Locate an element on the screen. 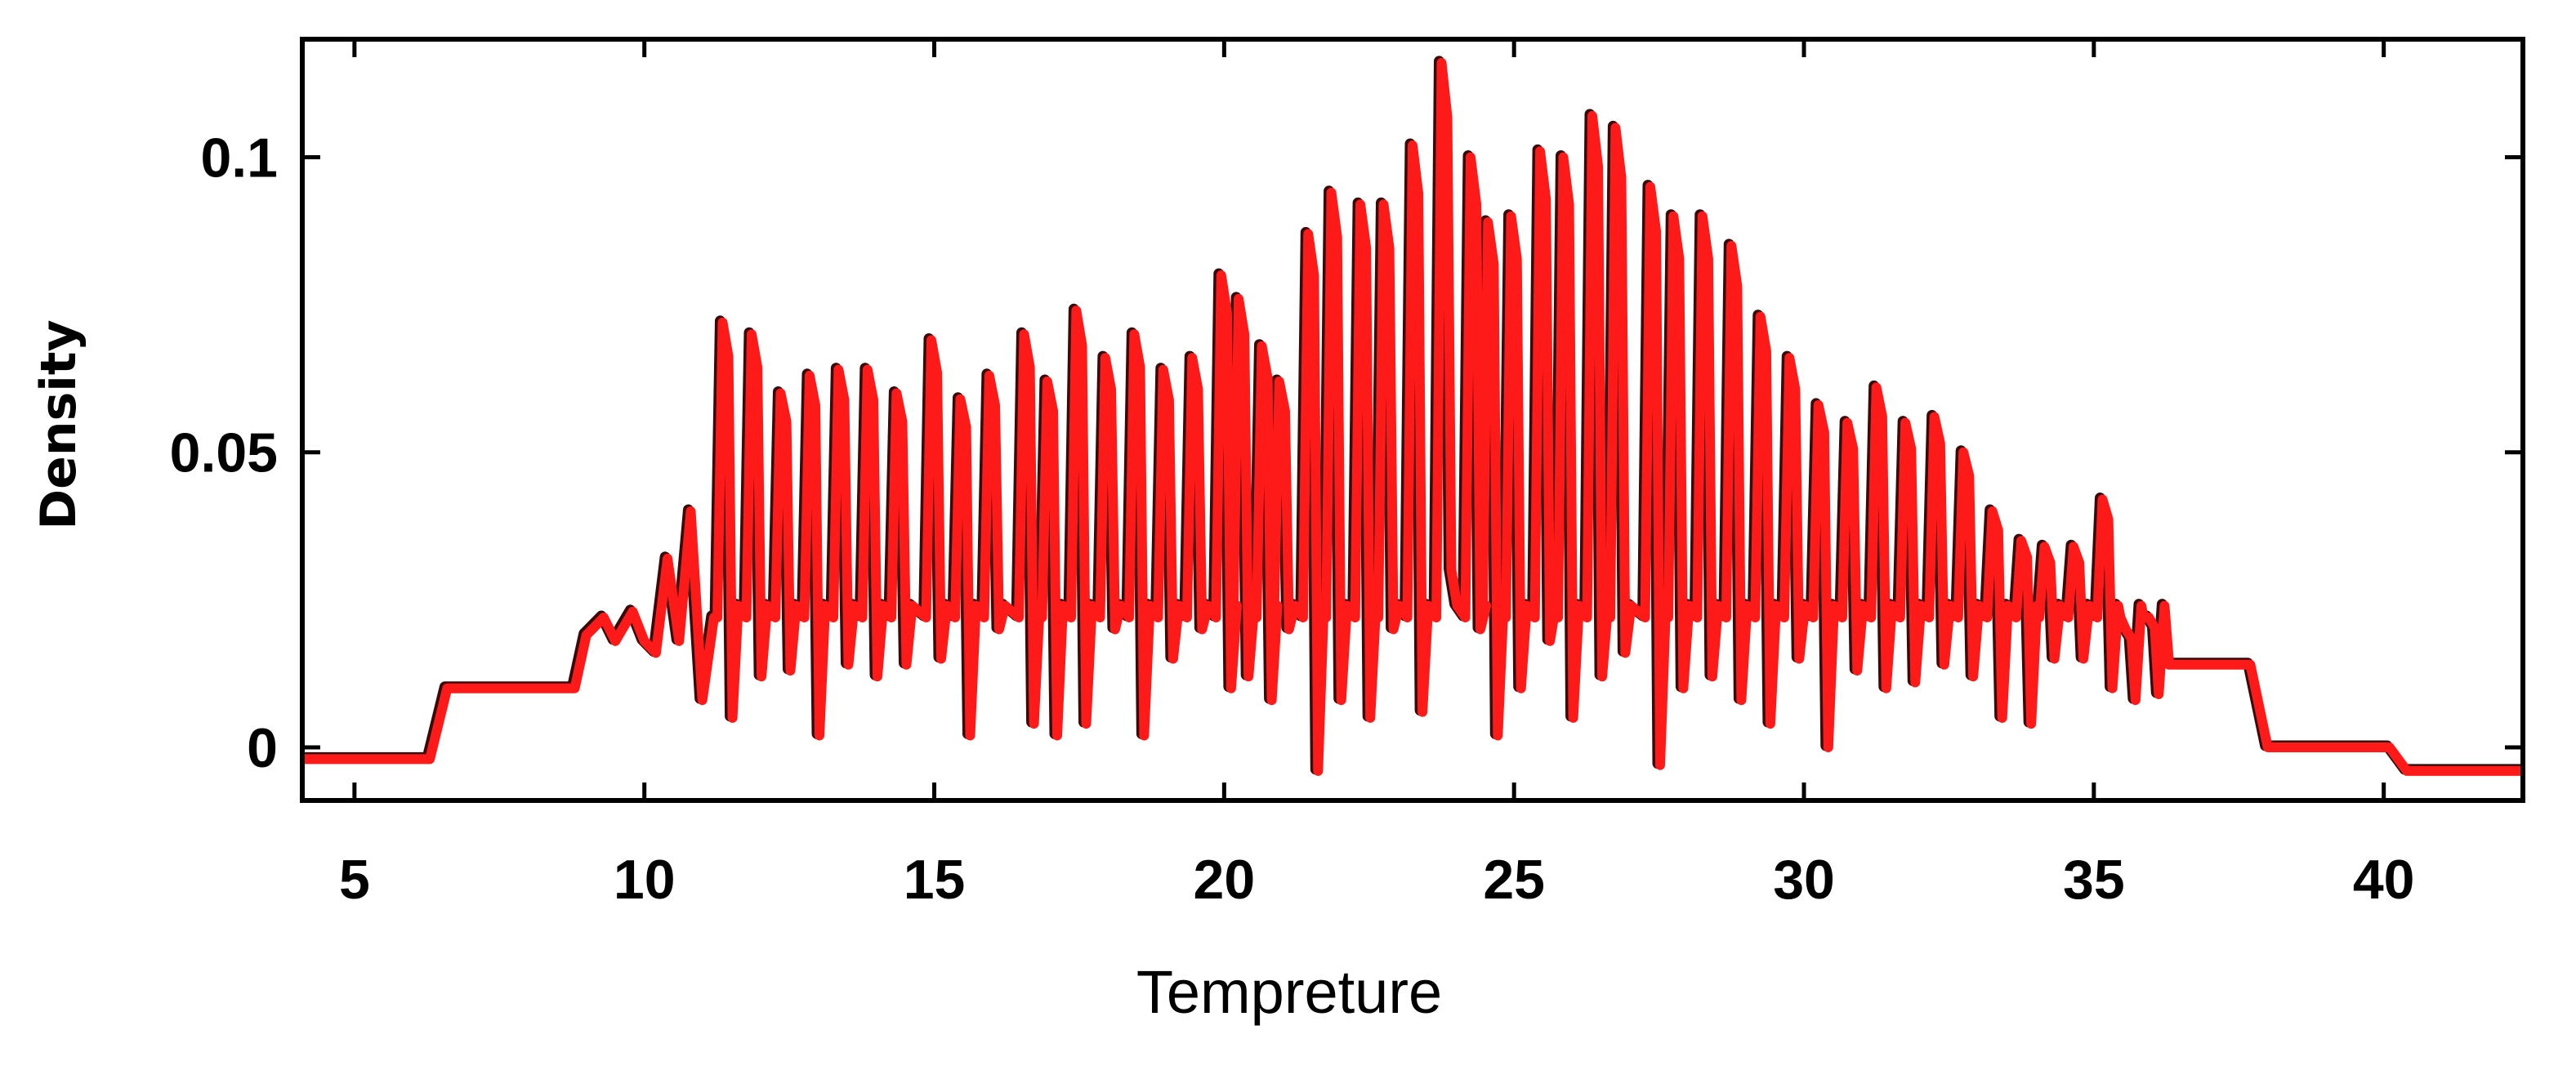 Image resolution: width=2576 pixels, height=1079 pixels. x-tick-label: 20 is located at coordinates (1225, 880).